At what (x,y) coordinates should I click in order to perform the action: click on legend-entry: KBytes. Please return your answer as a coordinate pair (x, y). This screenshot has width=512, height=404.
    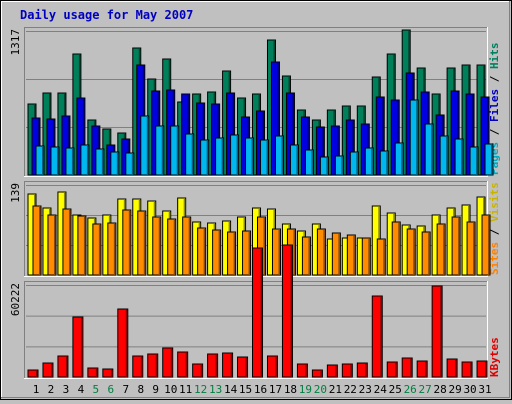
    Looking at the image, I should click on (494, 357).